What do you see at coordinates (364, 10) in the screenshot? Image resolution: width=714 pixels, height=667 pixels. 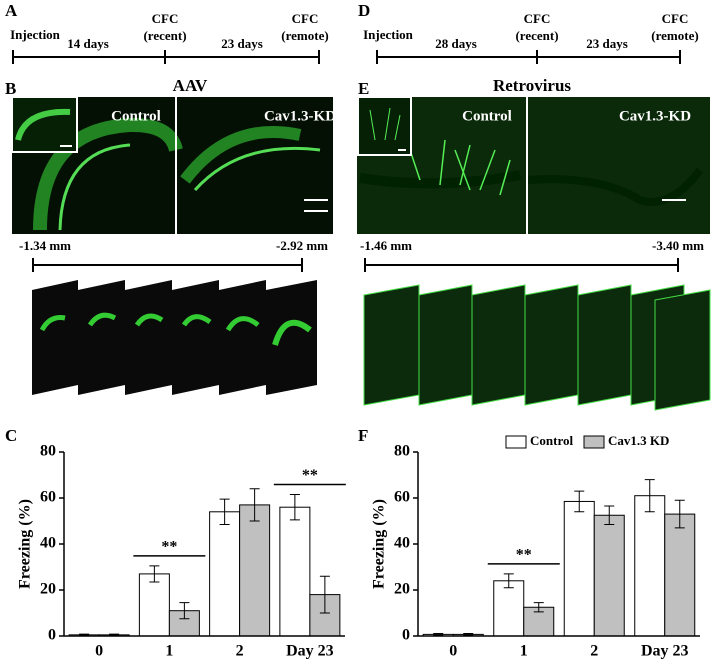 I see `panel-letter: D` at bounding box center [364, 10].